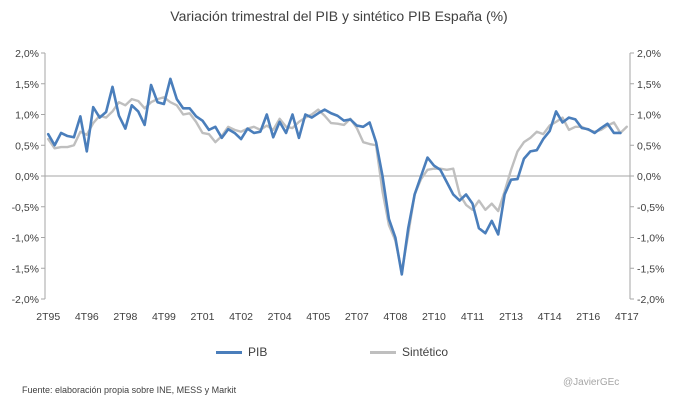 This screenshot has height=406, width=678. Describe the element at coordinates (164, 317) in the screenshot. I see `x-tick-label: 4T99` at that location.